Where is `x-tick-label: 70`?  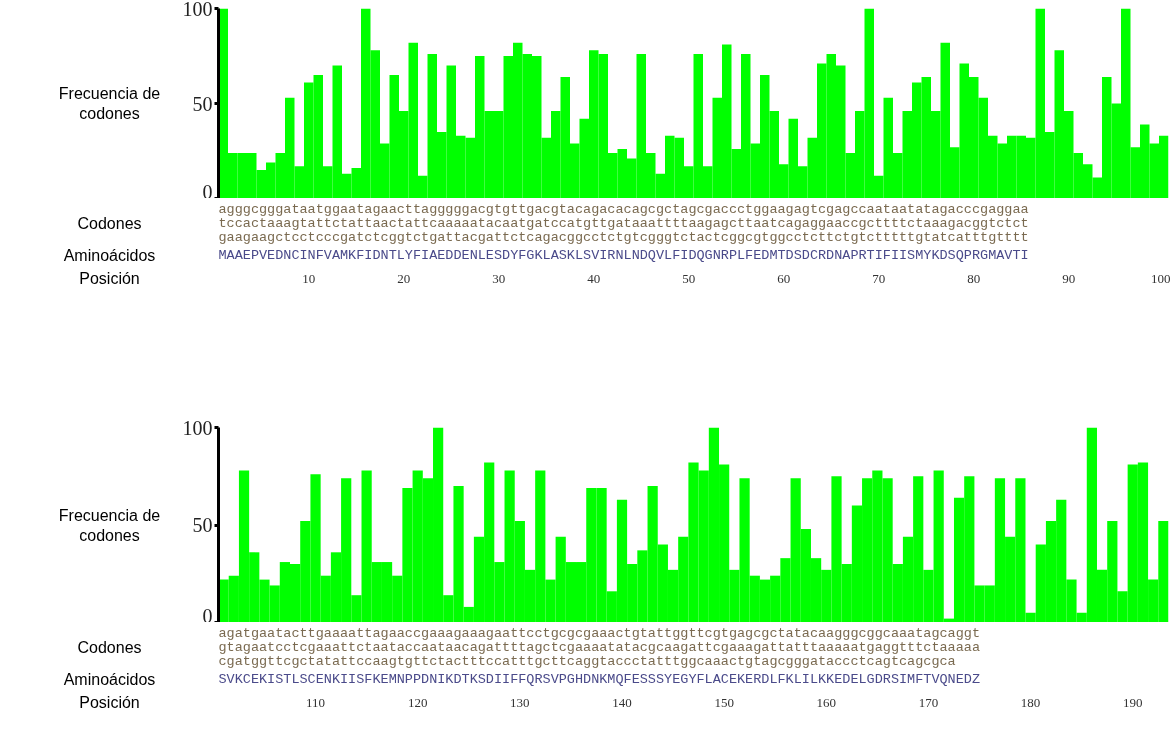 x-tick-label: 70 is located at coordinates (879, 278).